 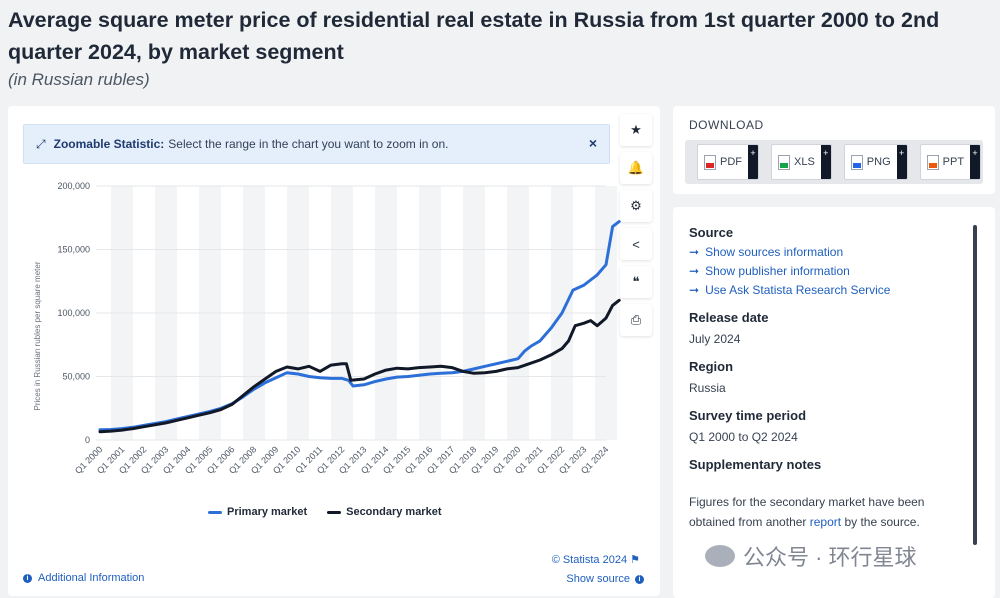 I want to click on zoom-icon: ⤢, so click(x=41, y=143).